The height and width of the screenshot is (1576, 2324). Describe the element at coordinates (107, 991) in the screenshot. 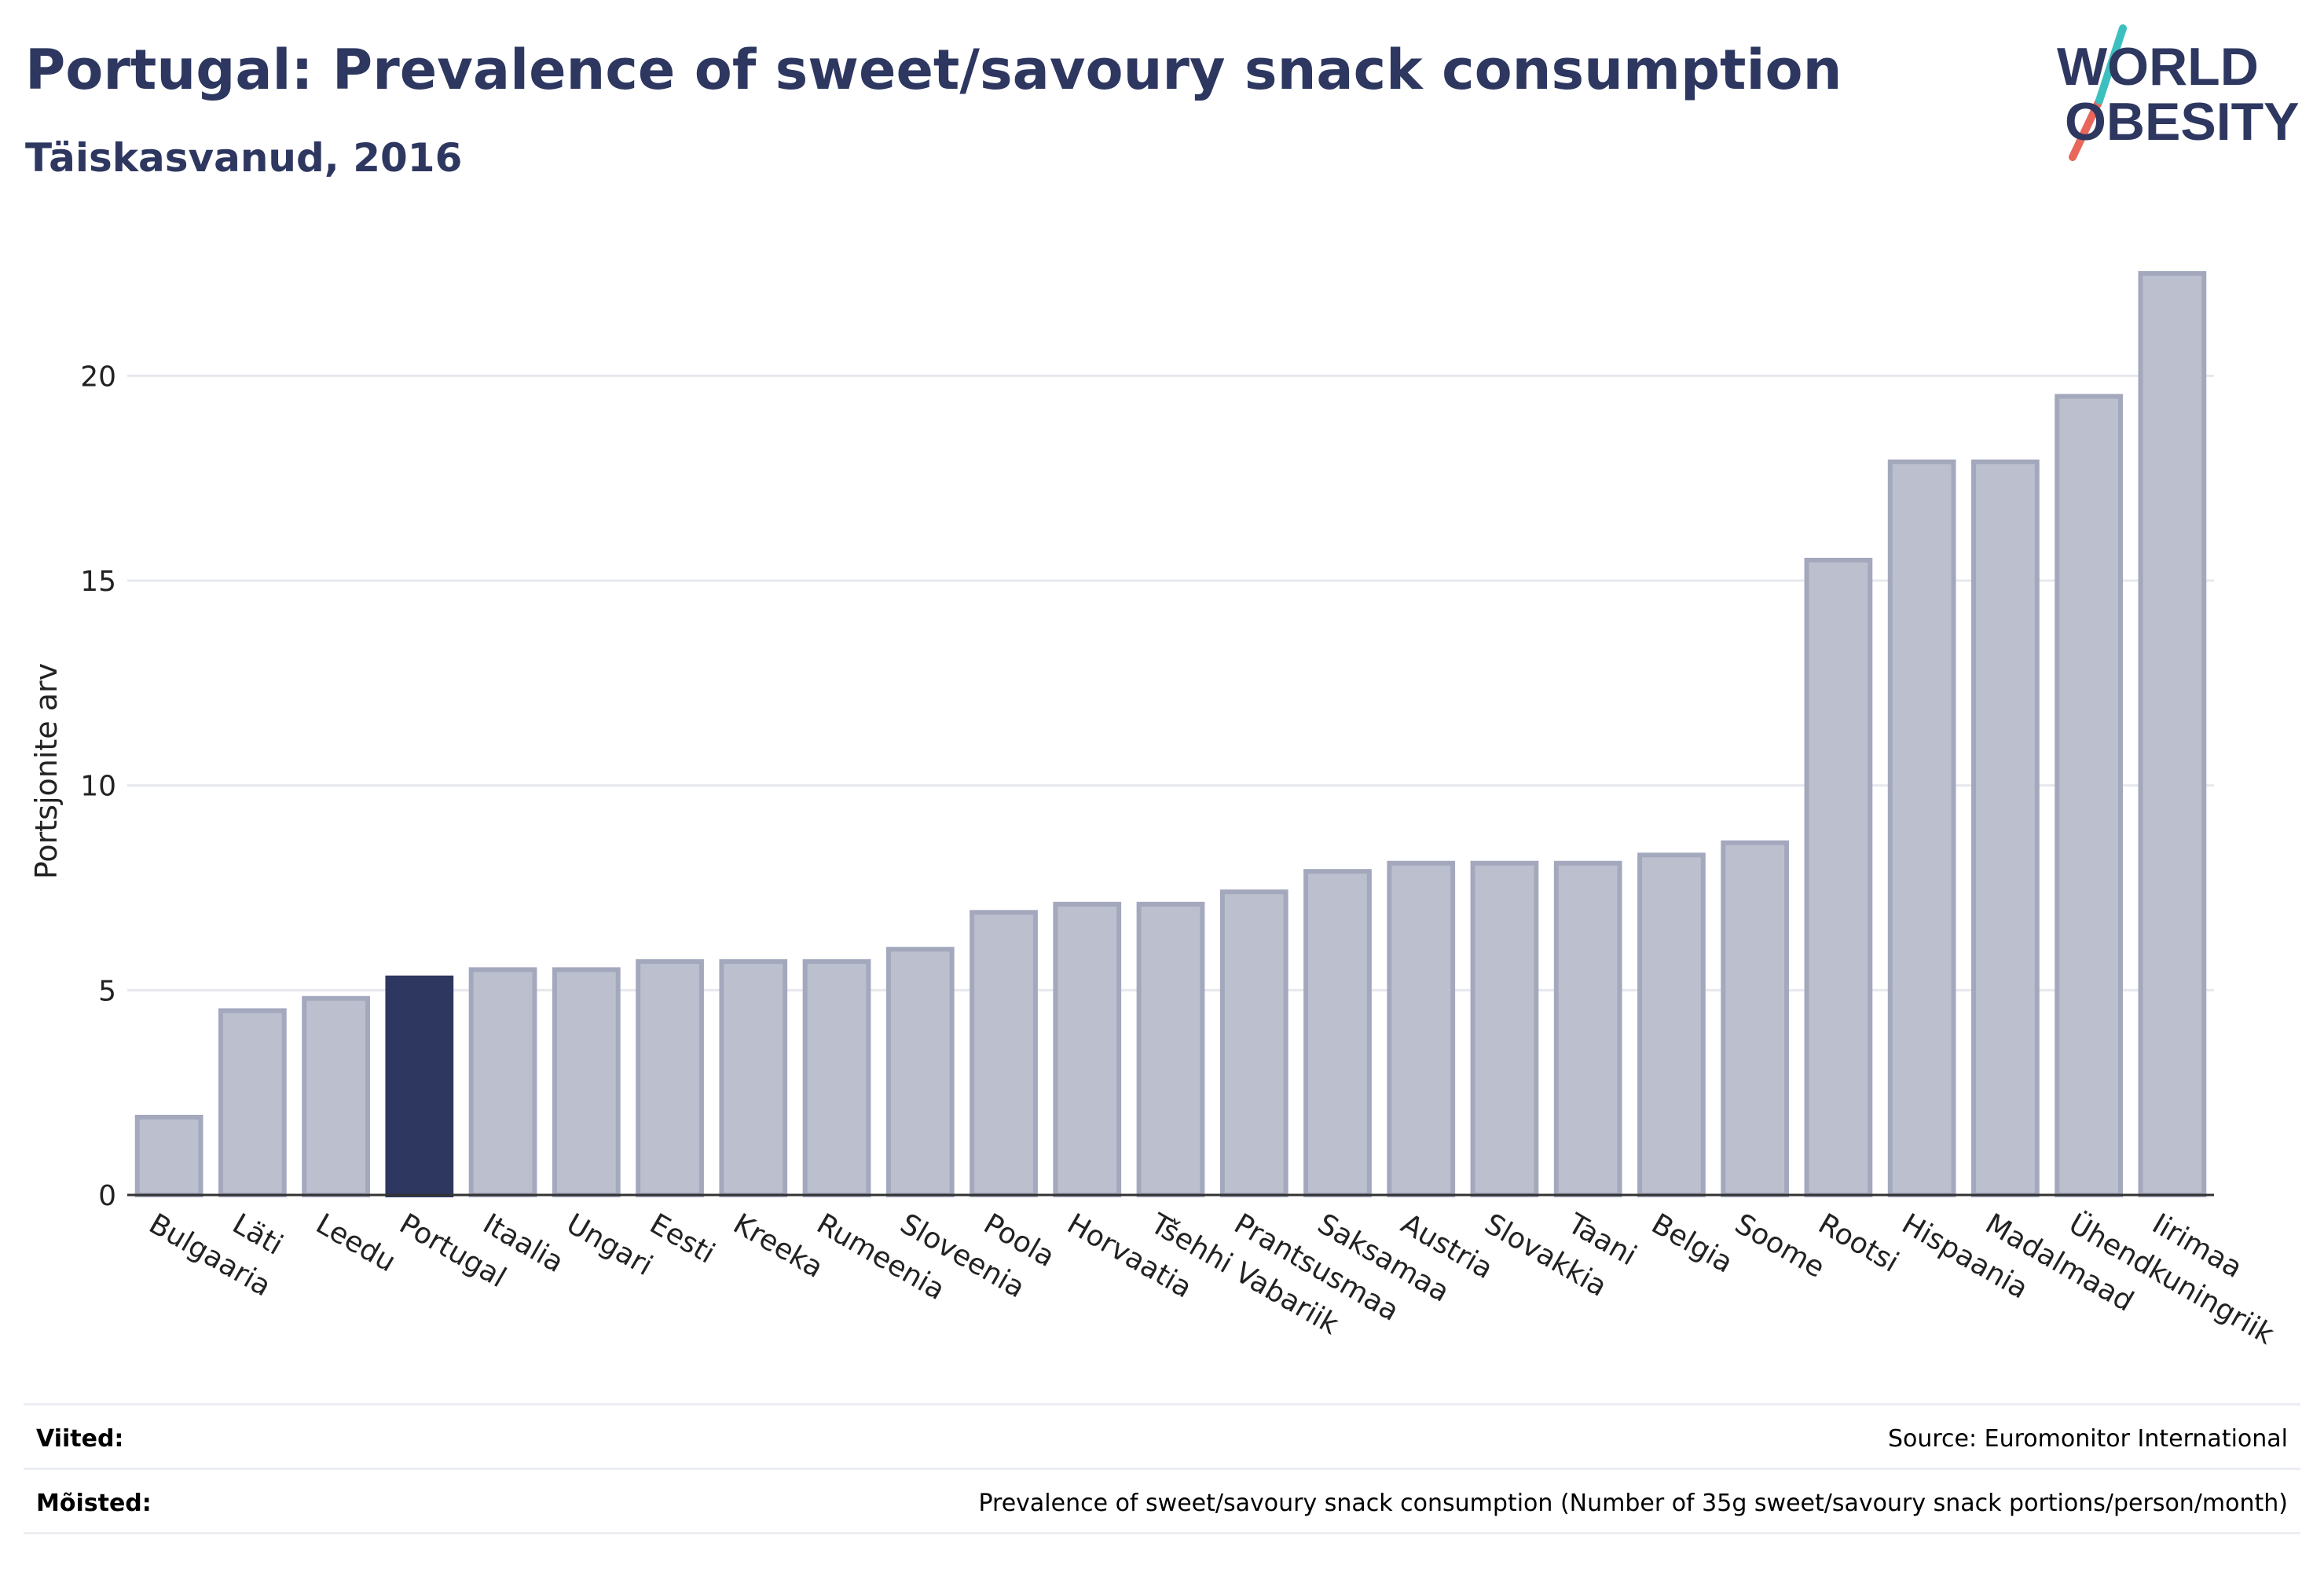

I see `y-tick-label: 5` at that location.